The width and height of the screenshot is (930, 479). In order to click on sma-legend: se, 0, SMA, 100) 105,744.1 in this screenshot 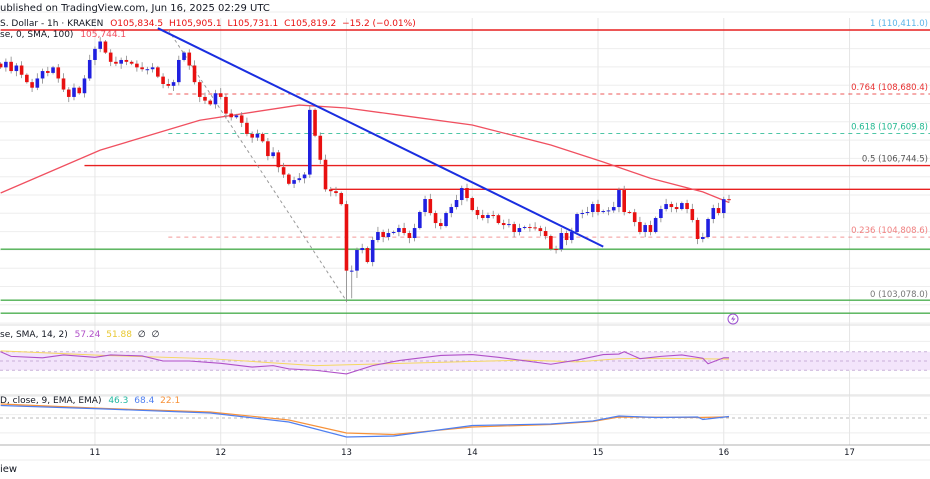, I will do `click(63, 35)`.